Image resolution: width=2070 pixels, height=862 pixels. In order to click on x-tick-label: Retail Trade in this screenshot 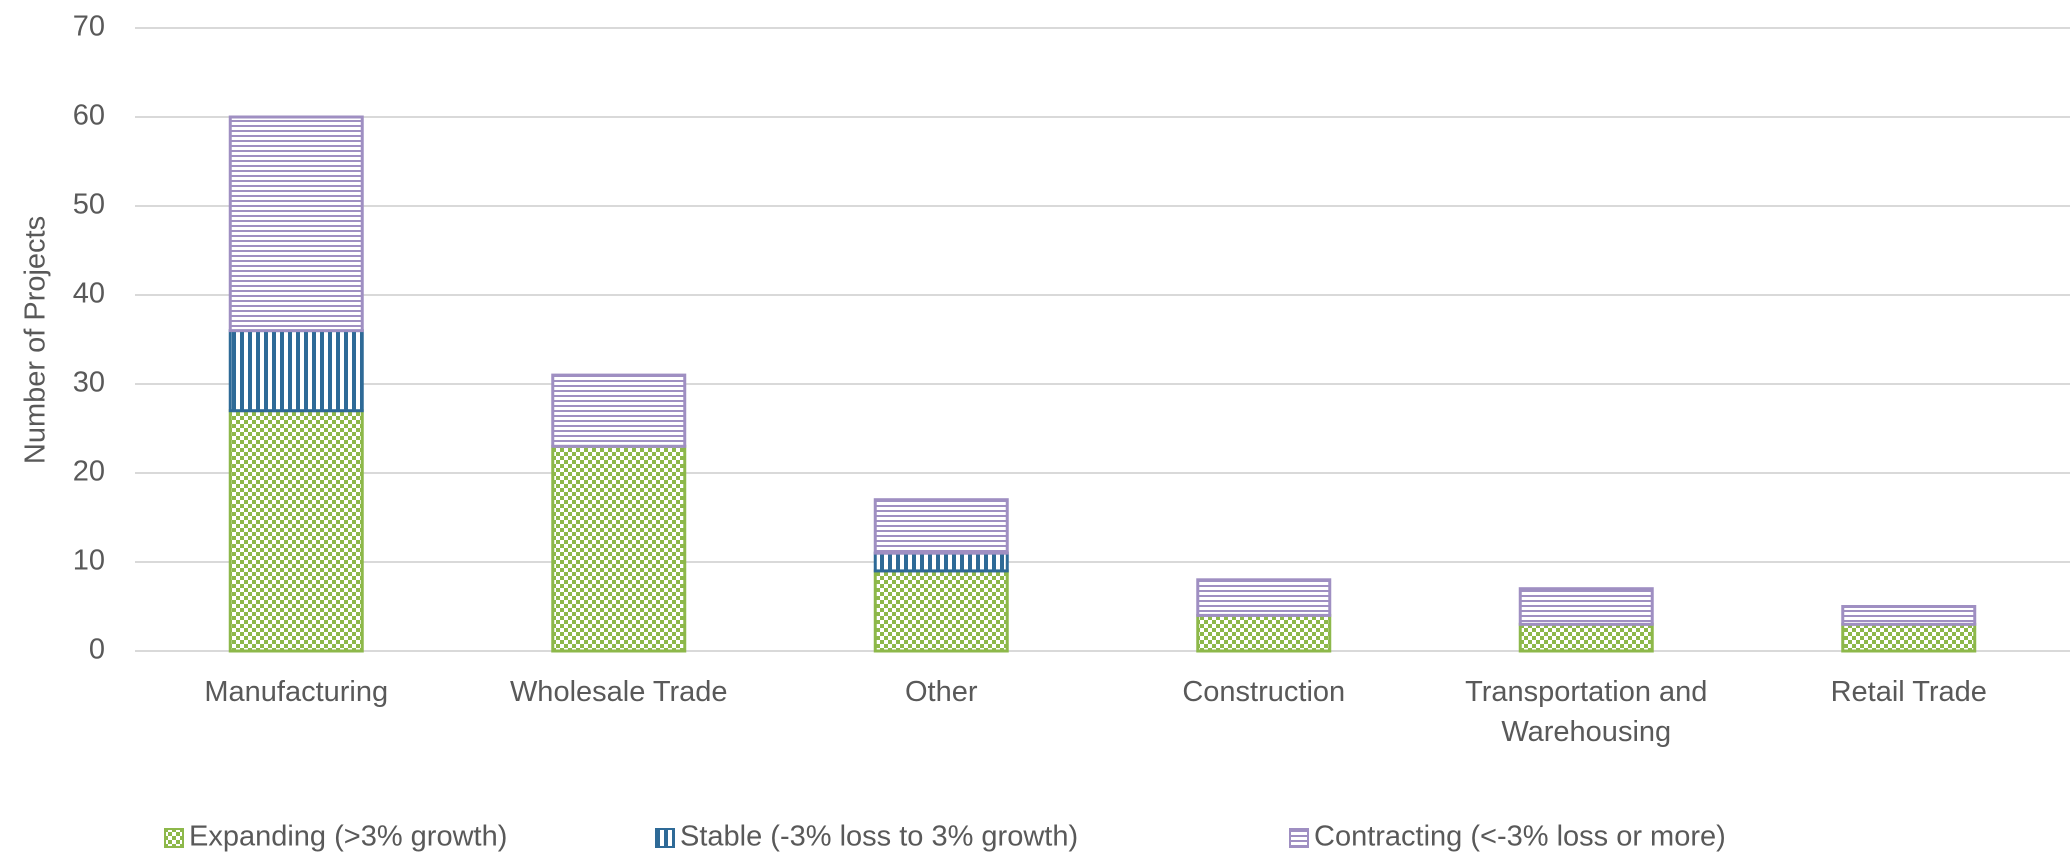, I will do `click(1908, 692)`.